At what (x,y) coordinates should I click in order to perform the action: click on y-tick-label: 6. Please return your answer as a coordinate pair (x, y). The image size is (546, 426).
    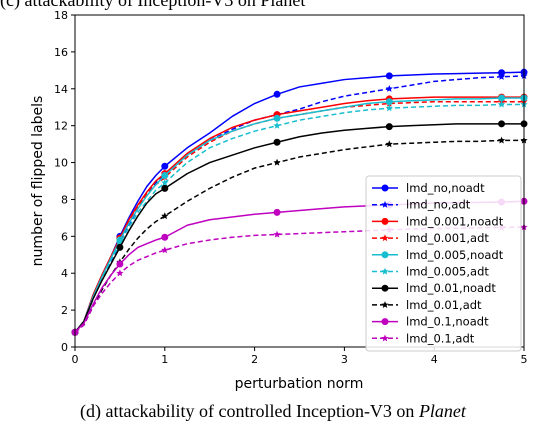
    Looking at the image, I should click on (64, 236).